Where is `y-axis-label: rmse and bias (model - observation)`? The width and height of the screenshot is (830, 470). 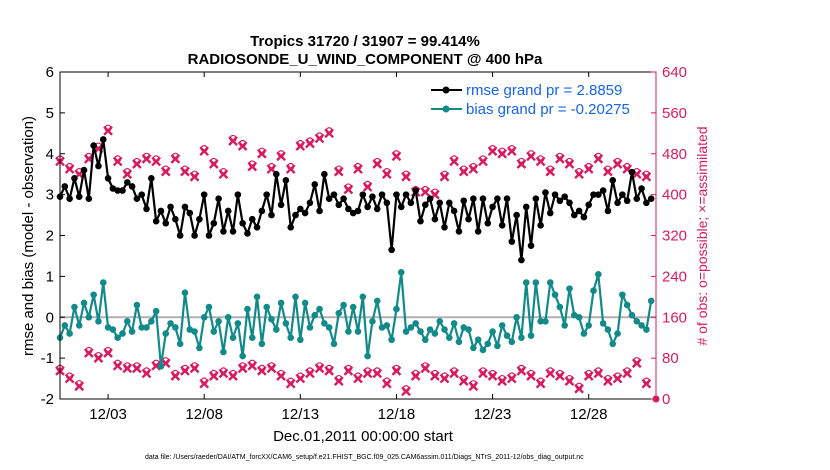 y-axis-label: rmse and bias (model - observation) is located at coordinates (28, 236).